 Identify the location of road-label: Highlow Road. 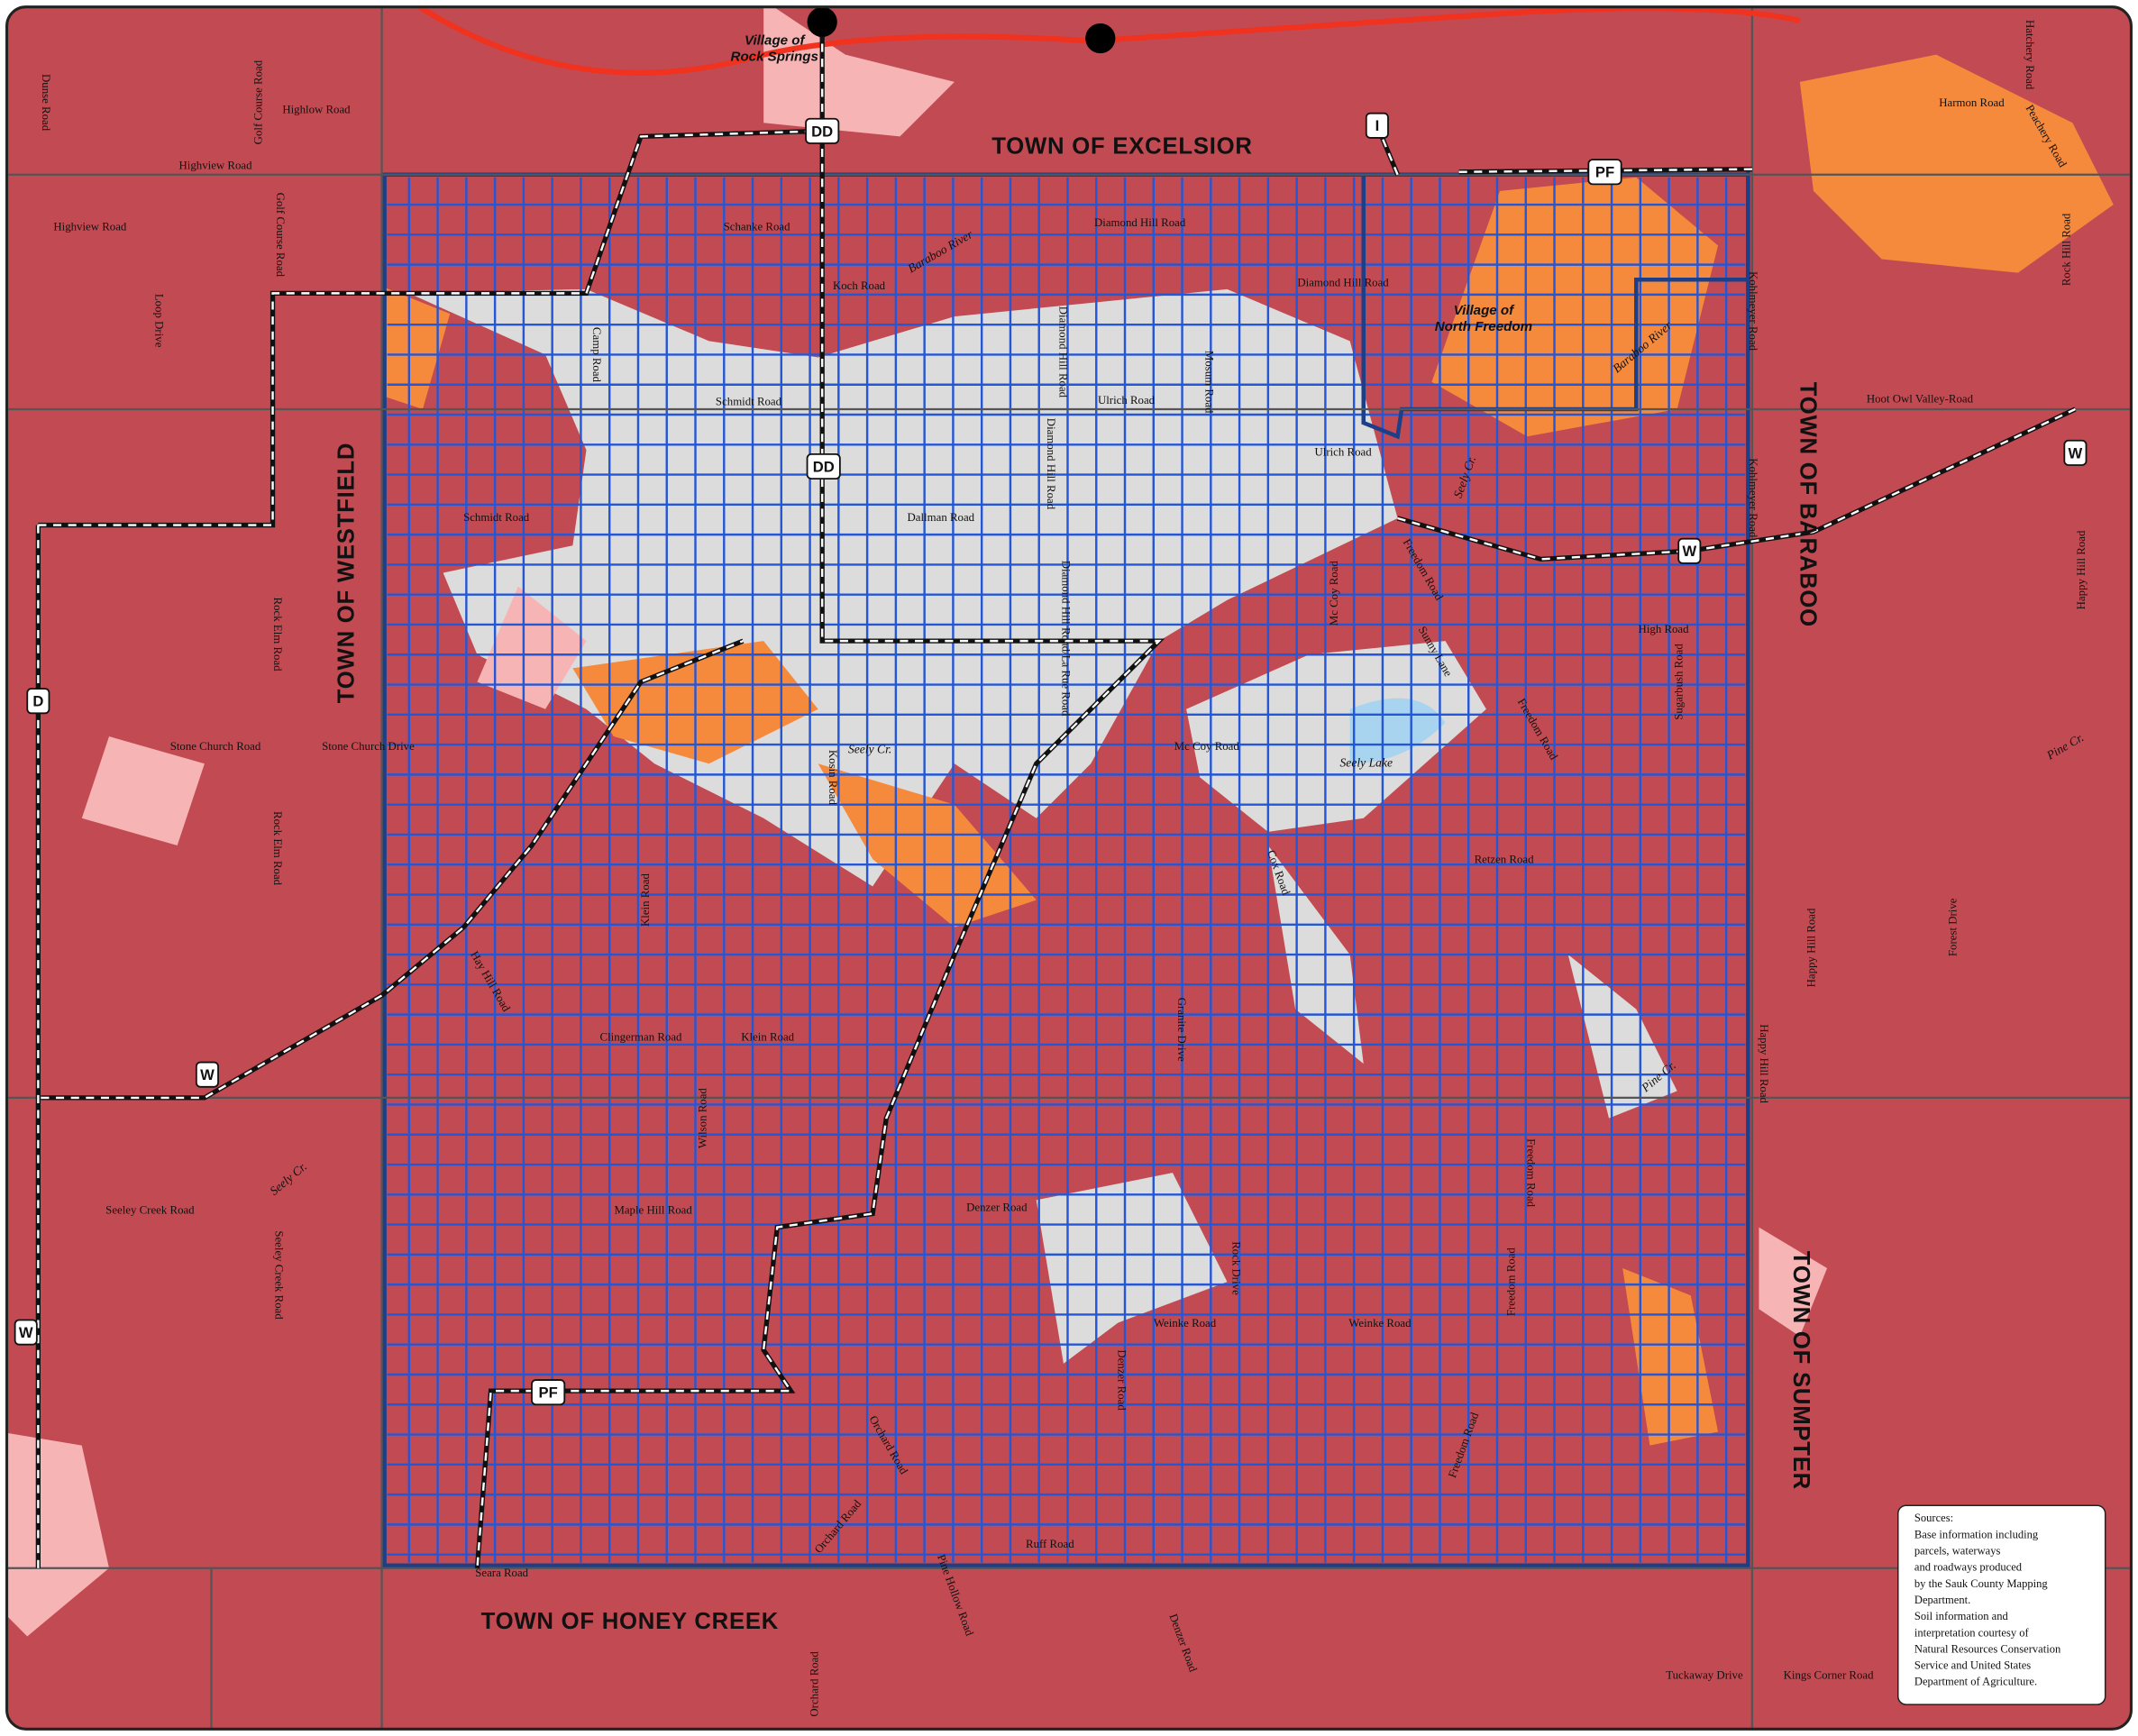
(316, 110).